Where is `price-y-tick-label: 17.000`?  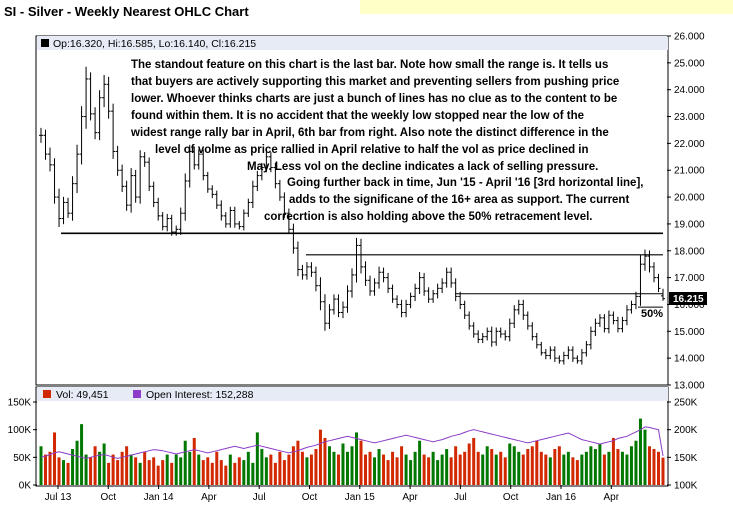 price-y-tick-label: 17.000 is located at coordinates (689, 278).